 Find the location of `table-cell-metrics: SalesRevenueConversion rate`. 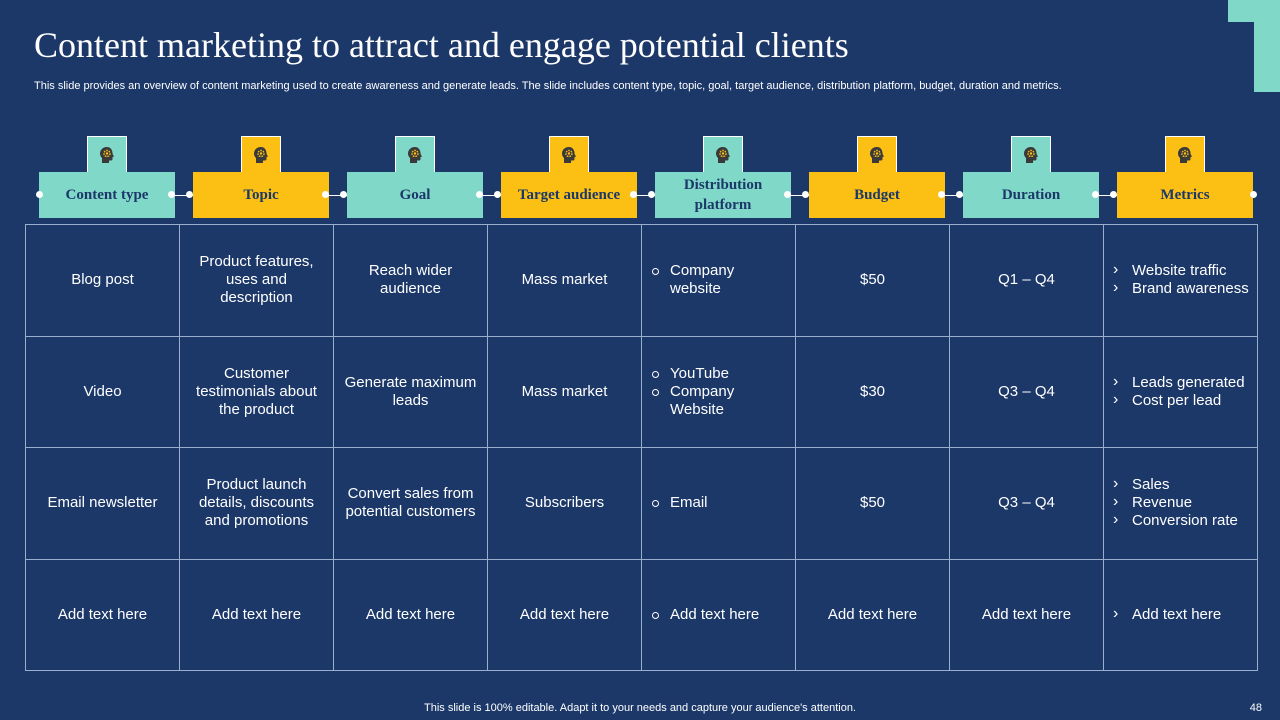

table-cell-metrics: SalesRevenueConversion rate is located at coordinates (1181, 504).